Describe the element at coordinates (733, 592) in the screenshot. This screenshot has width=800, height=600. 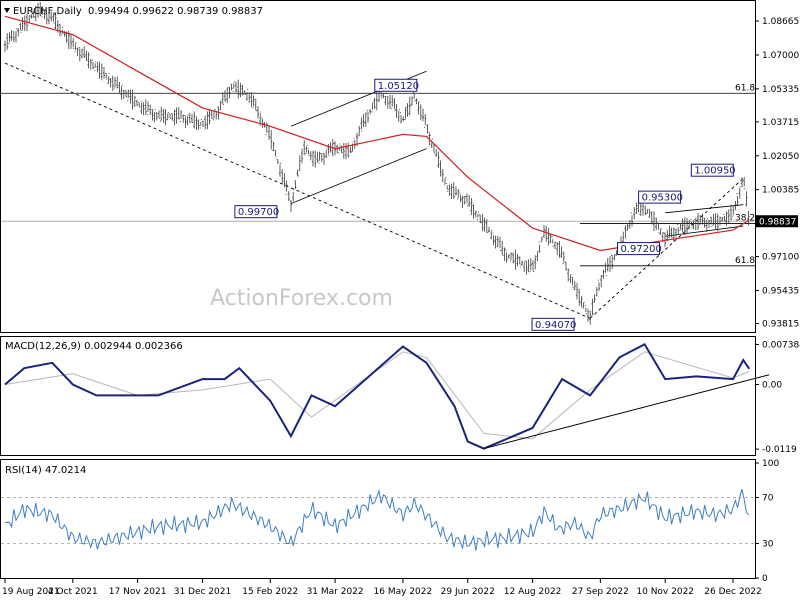
I see `x-tick-label: 26 Dec 2022` at that location.